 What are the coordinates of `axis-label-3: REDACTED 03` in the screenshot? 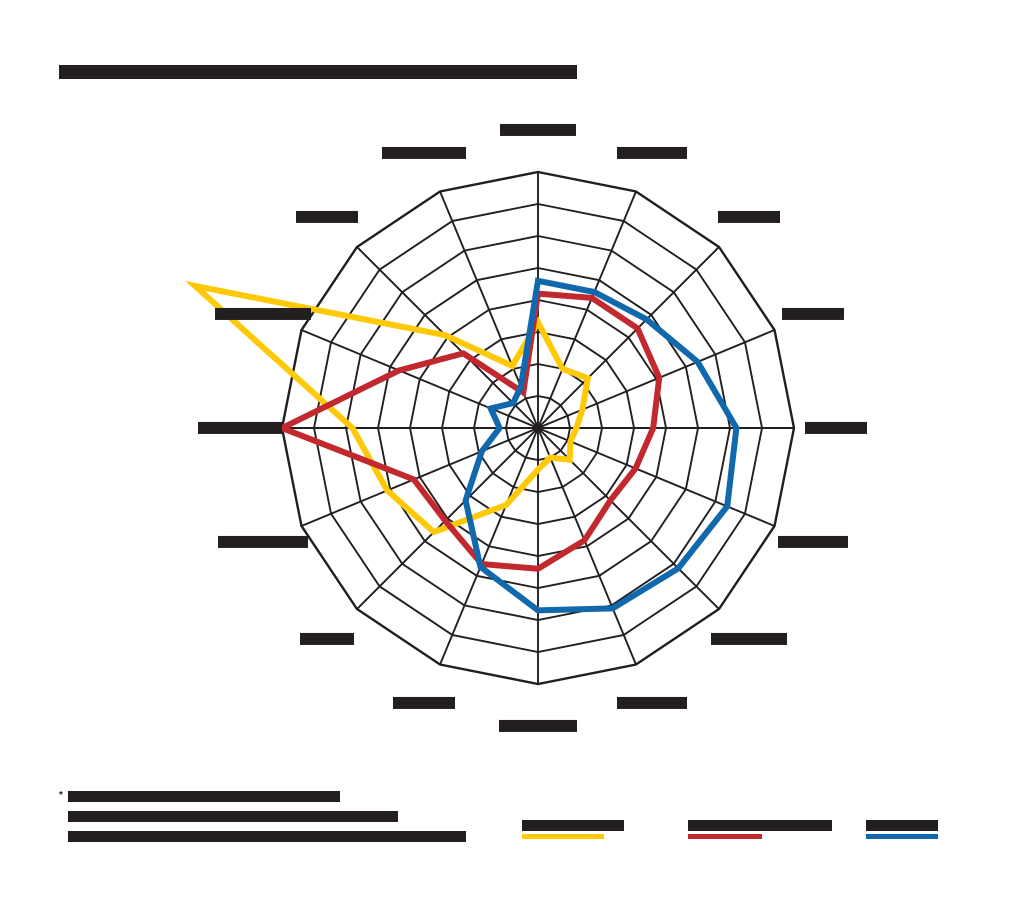 It's located at (748, 217).